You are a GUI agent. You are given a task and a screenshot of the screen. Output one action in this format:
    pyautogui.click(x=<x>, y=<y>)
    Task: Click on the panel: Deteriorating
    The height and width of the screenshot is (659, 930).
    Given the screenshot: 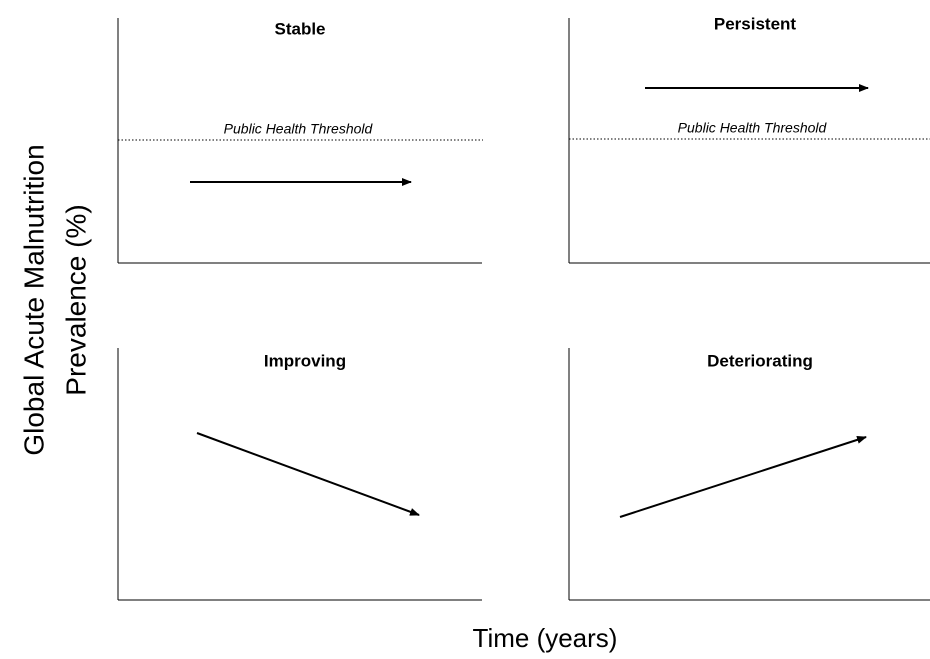 What is the action you would take?
    pyautogui.click(x=749, y=474)
    